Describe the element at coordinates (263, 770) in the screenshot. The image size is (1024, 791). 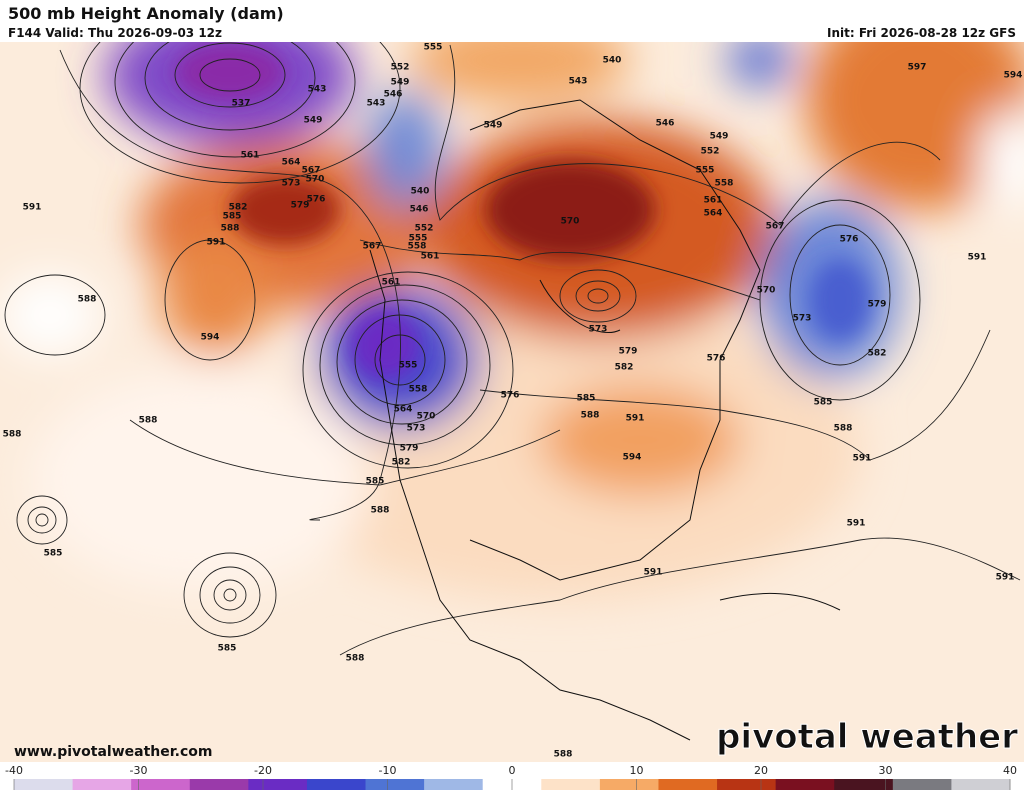
I see `colorbar-tick-label: -20` at that location.